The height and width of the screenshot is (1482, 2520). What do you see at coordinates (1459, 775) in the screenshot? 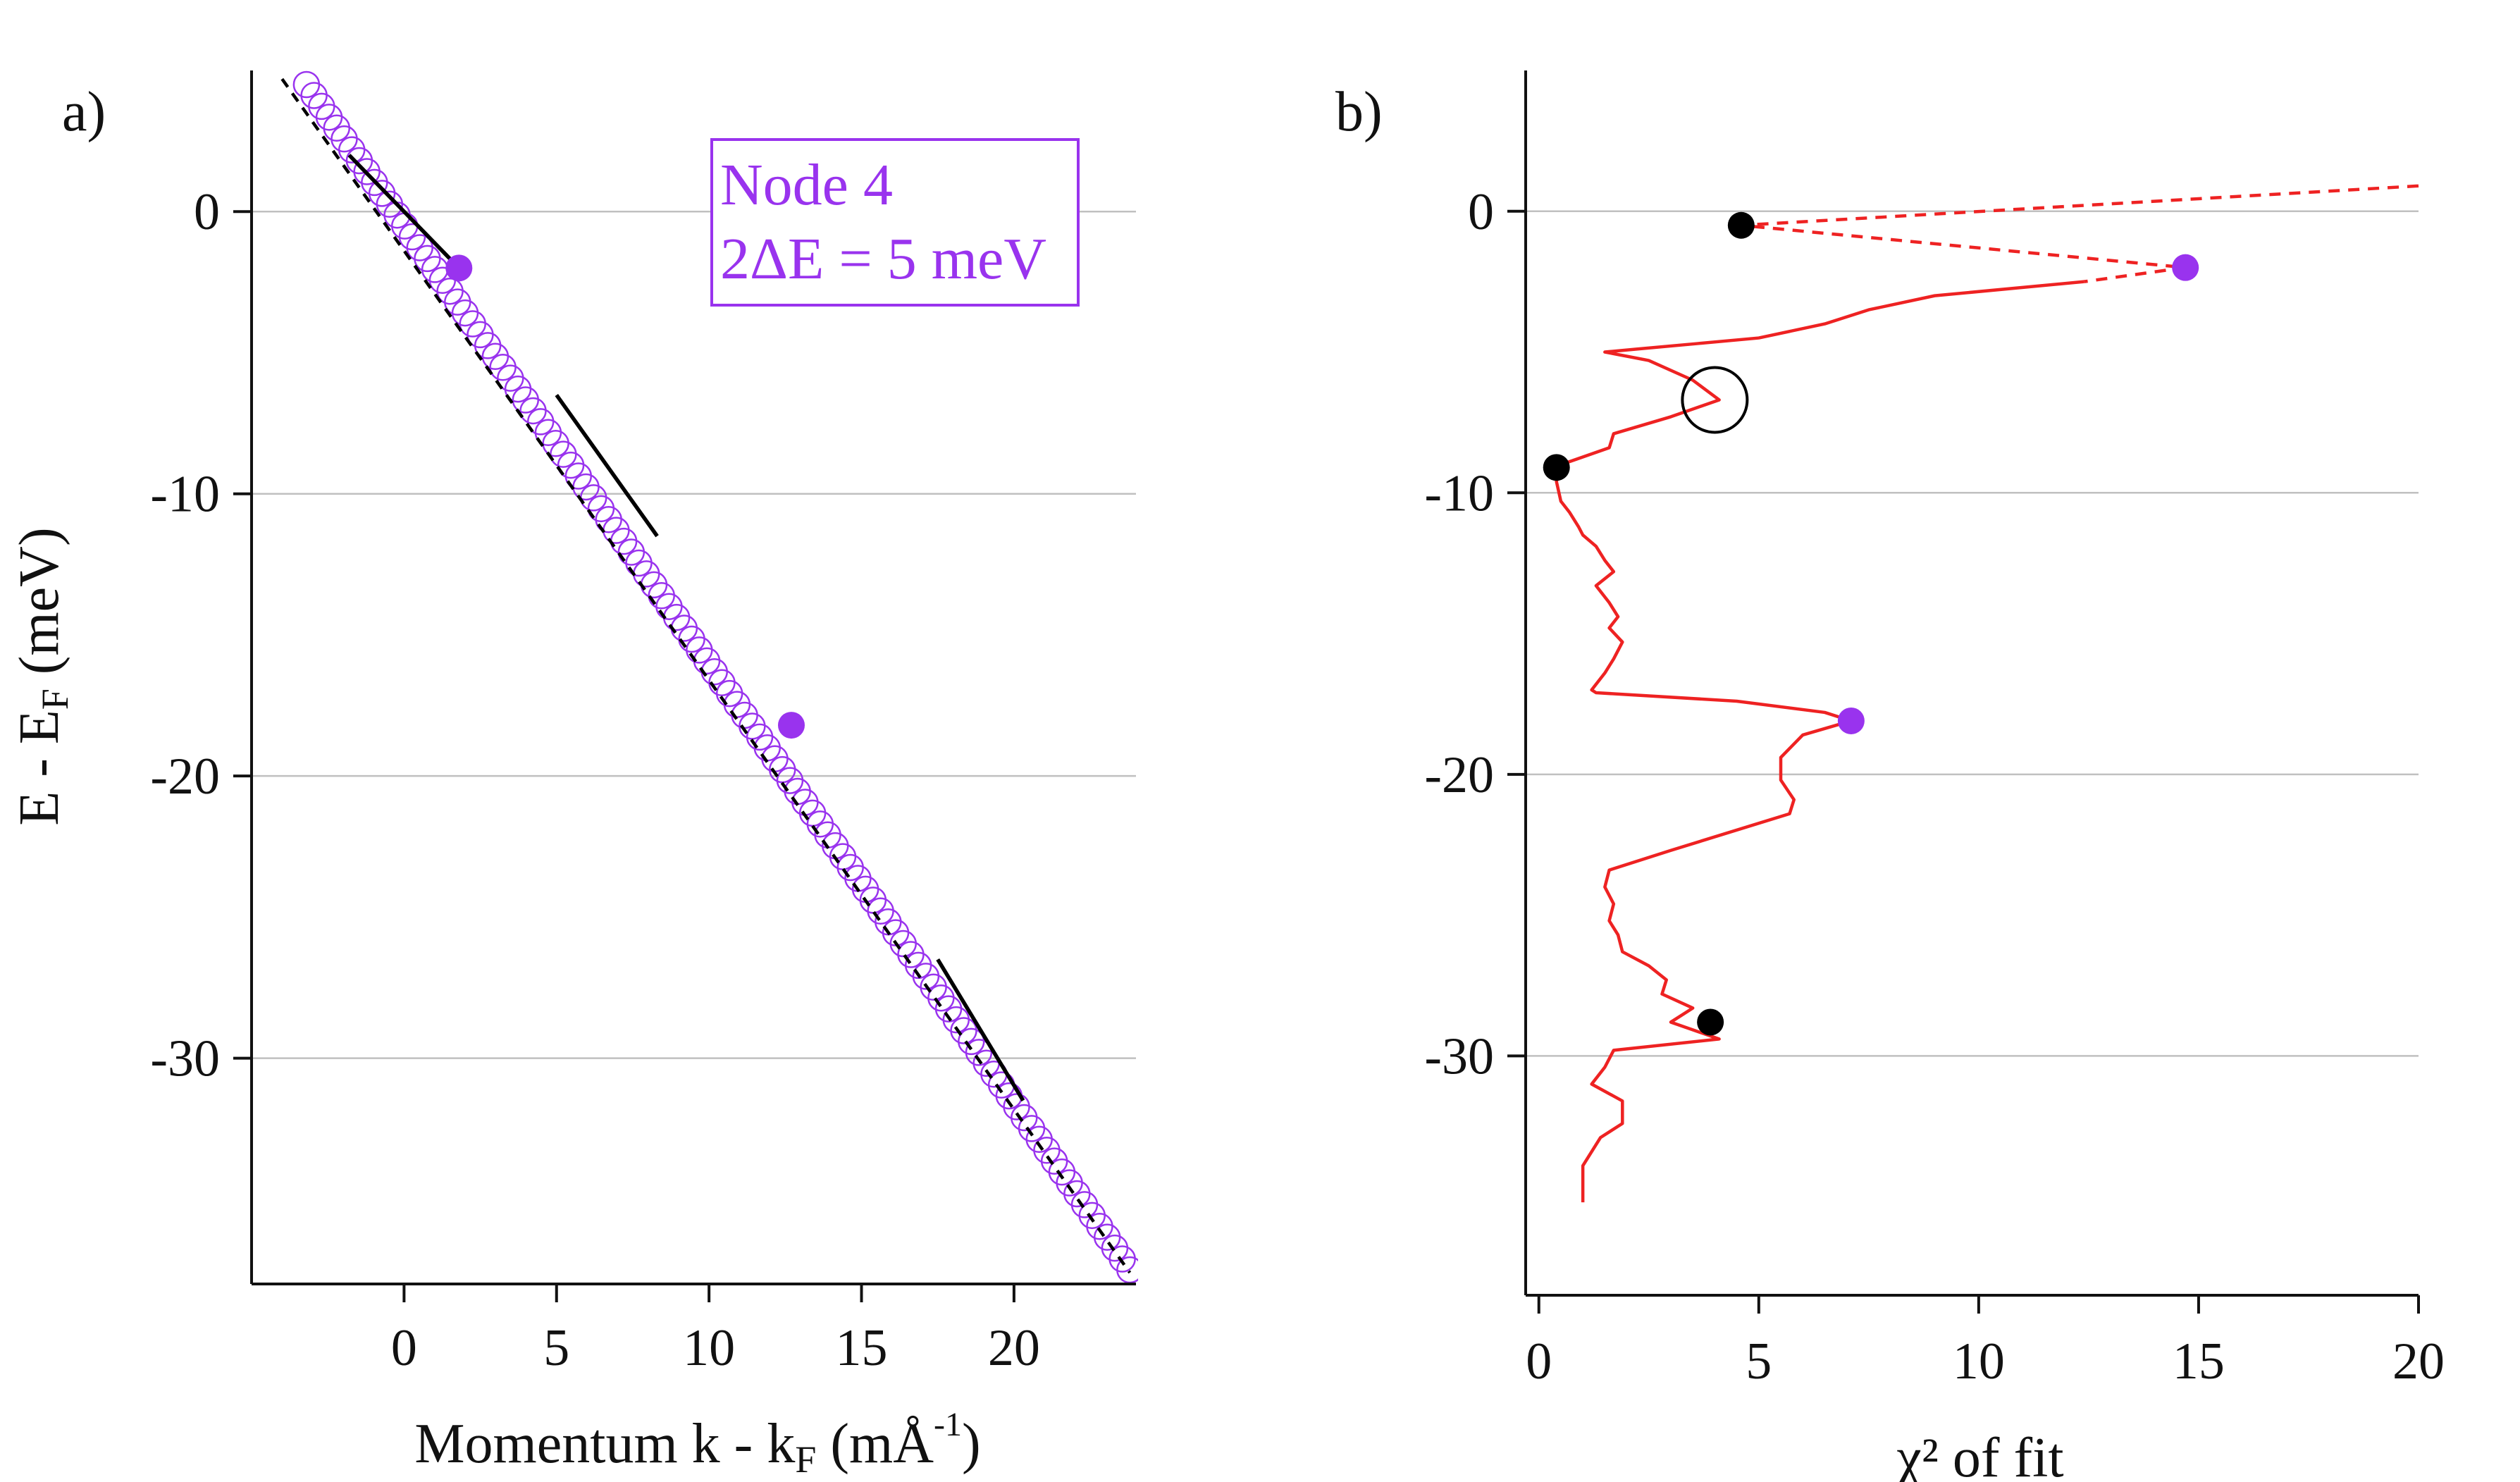
I see `y-tick-label-b--20: -20` at bounding box center [1459, 775].